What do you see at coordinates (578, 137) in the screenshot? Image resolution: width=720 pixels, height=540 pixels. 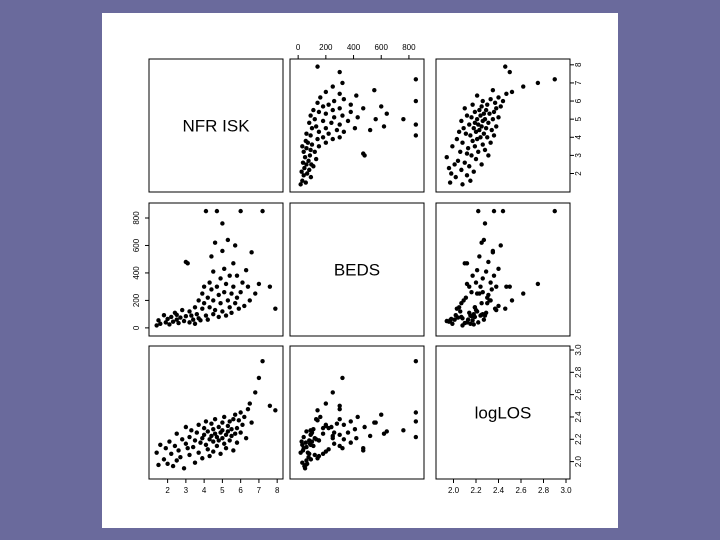 I see `tick-label-right-nfrisk-2: 4` at bounding box center [578, 137].